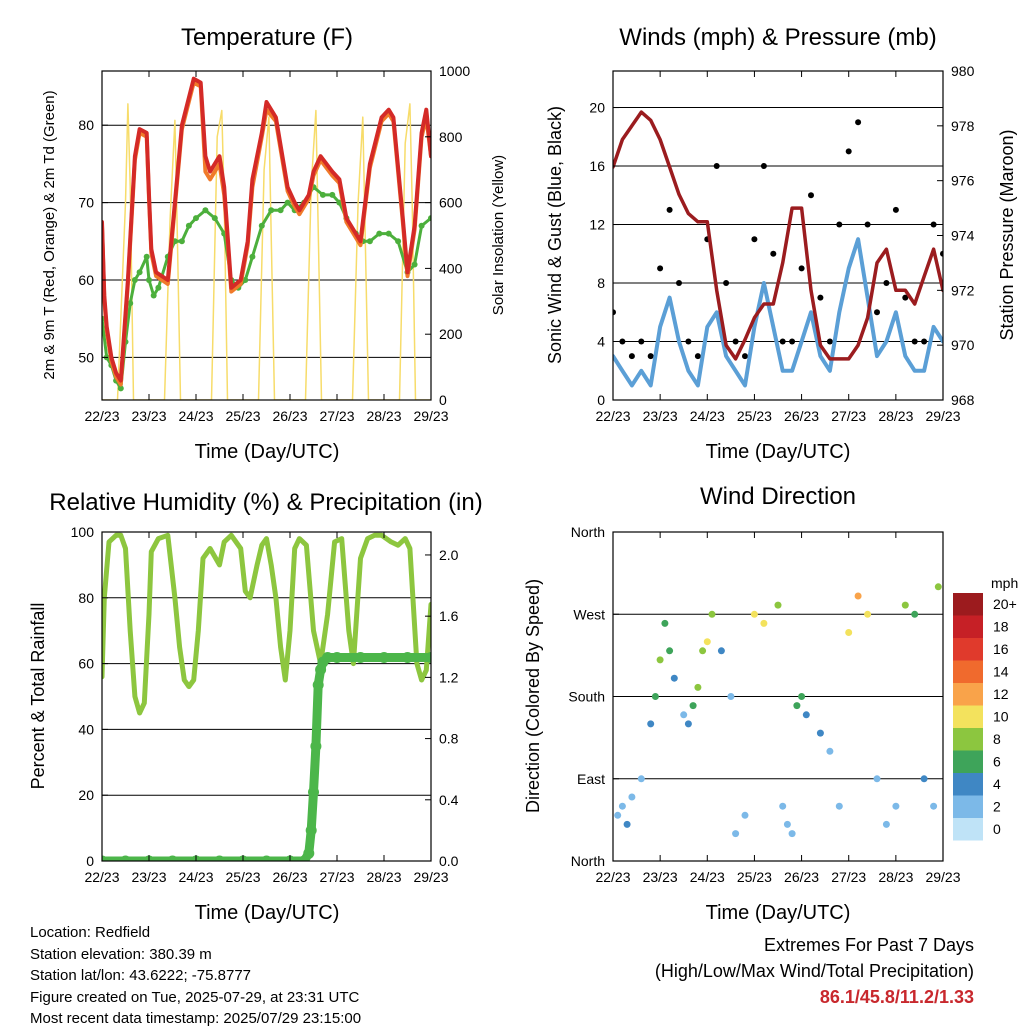  Describe the element at coordinates (454, 71) in the screenshot. I see `temperature-y2tick-label: 1000` at that location.